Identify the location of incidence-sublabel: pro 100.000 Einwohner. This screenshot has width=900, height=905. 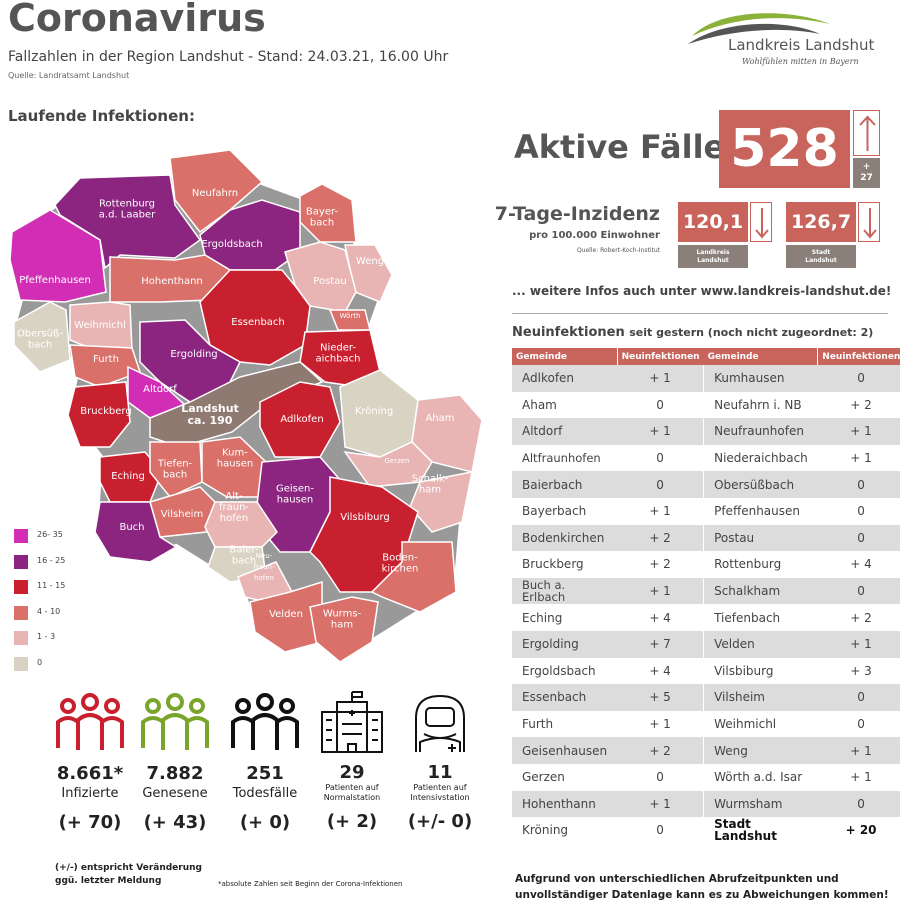
(594, 235).